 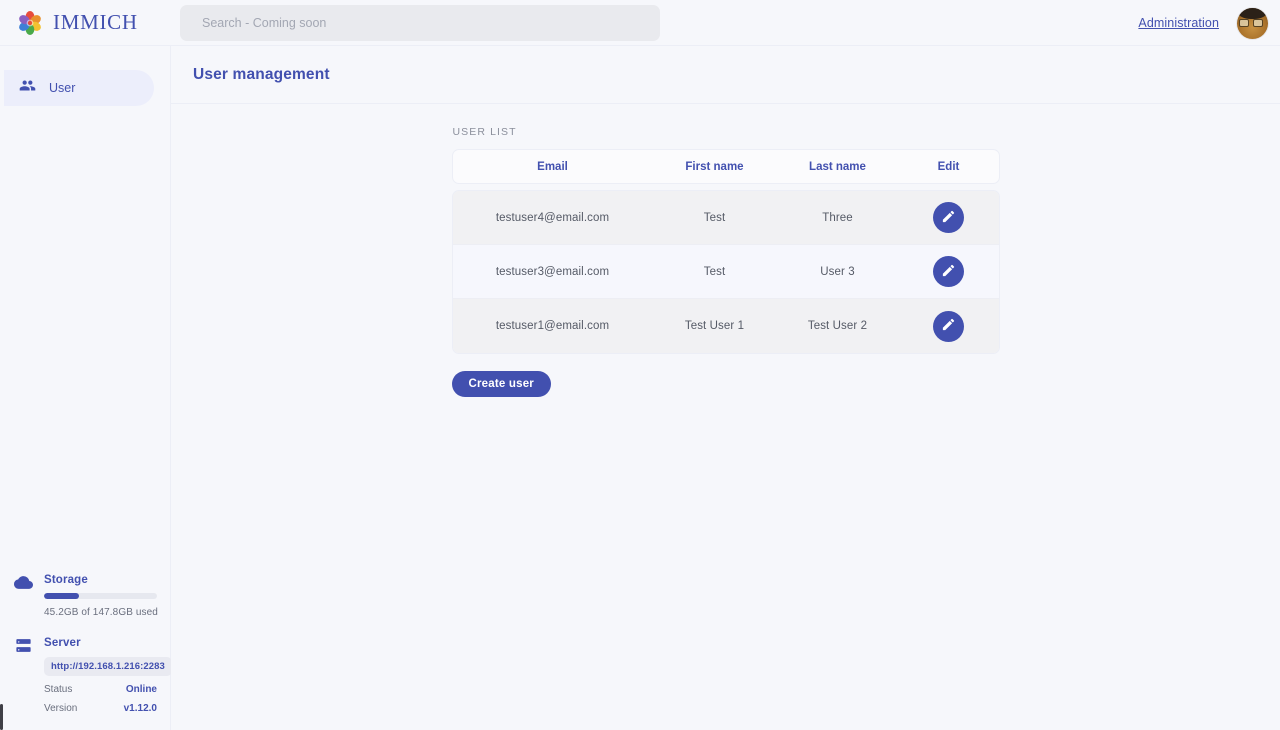 What do you see at coordinates (948, 166) in the screenshot?
I see `column-header-edit: Edit` at bounding box center [948, 166].